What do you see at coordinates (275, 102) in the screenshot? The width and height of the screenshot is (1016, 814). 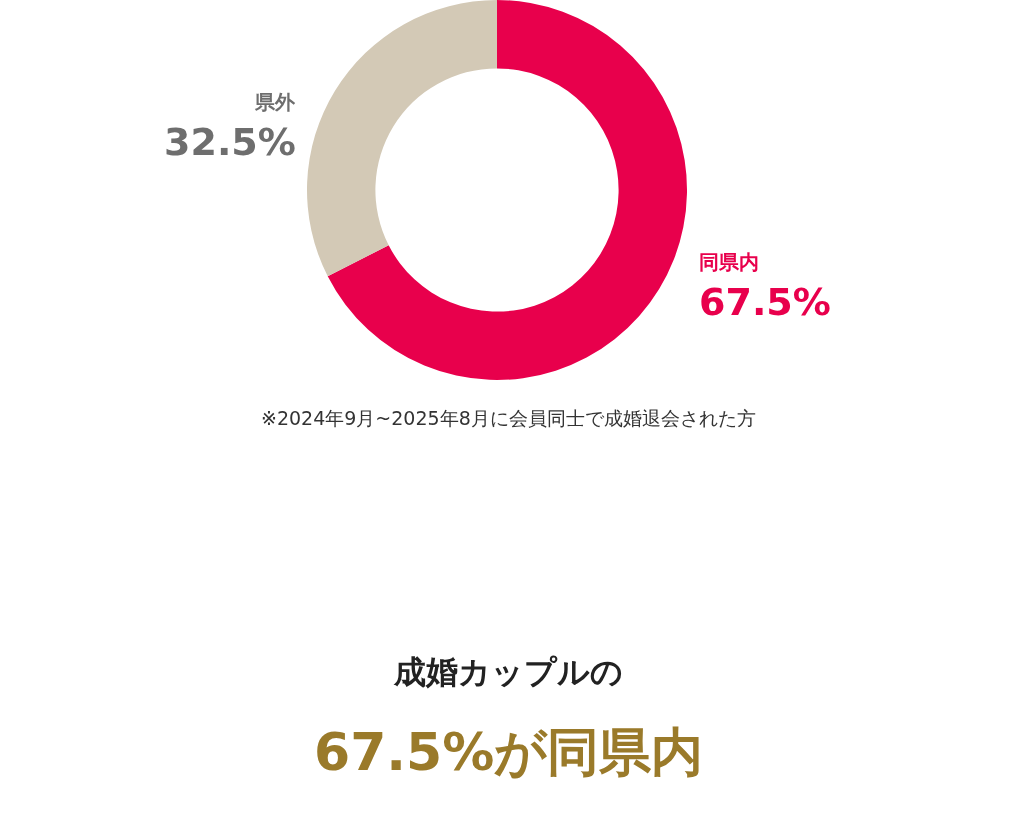 I see `slice-label: 県外` at bounding box center [275, 102].